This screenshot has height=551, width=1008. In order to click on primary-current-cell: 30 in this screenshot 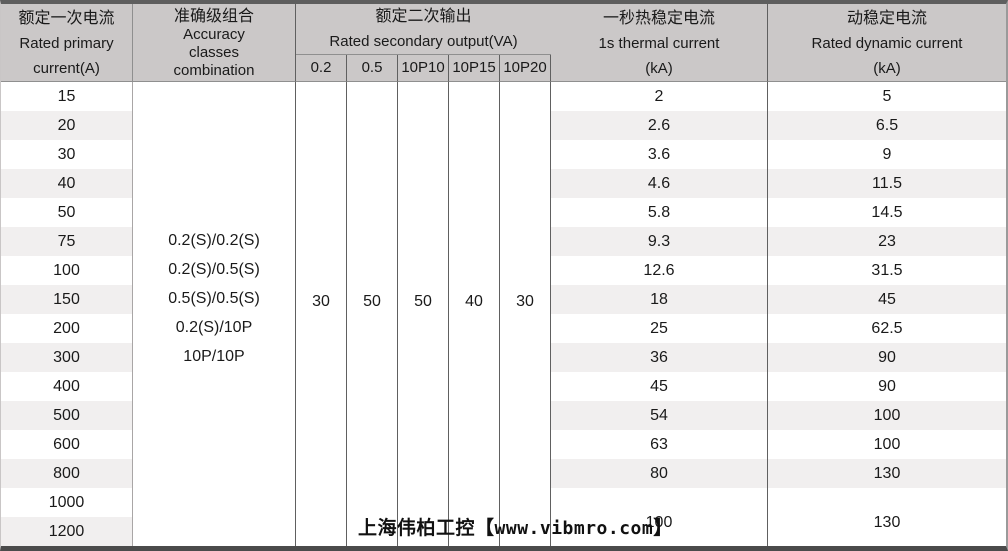, I will do `click(67, 154)`.